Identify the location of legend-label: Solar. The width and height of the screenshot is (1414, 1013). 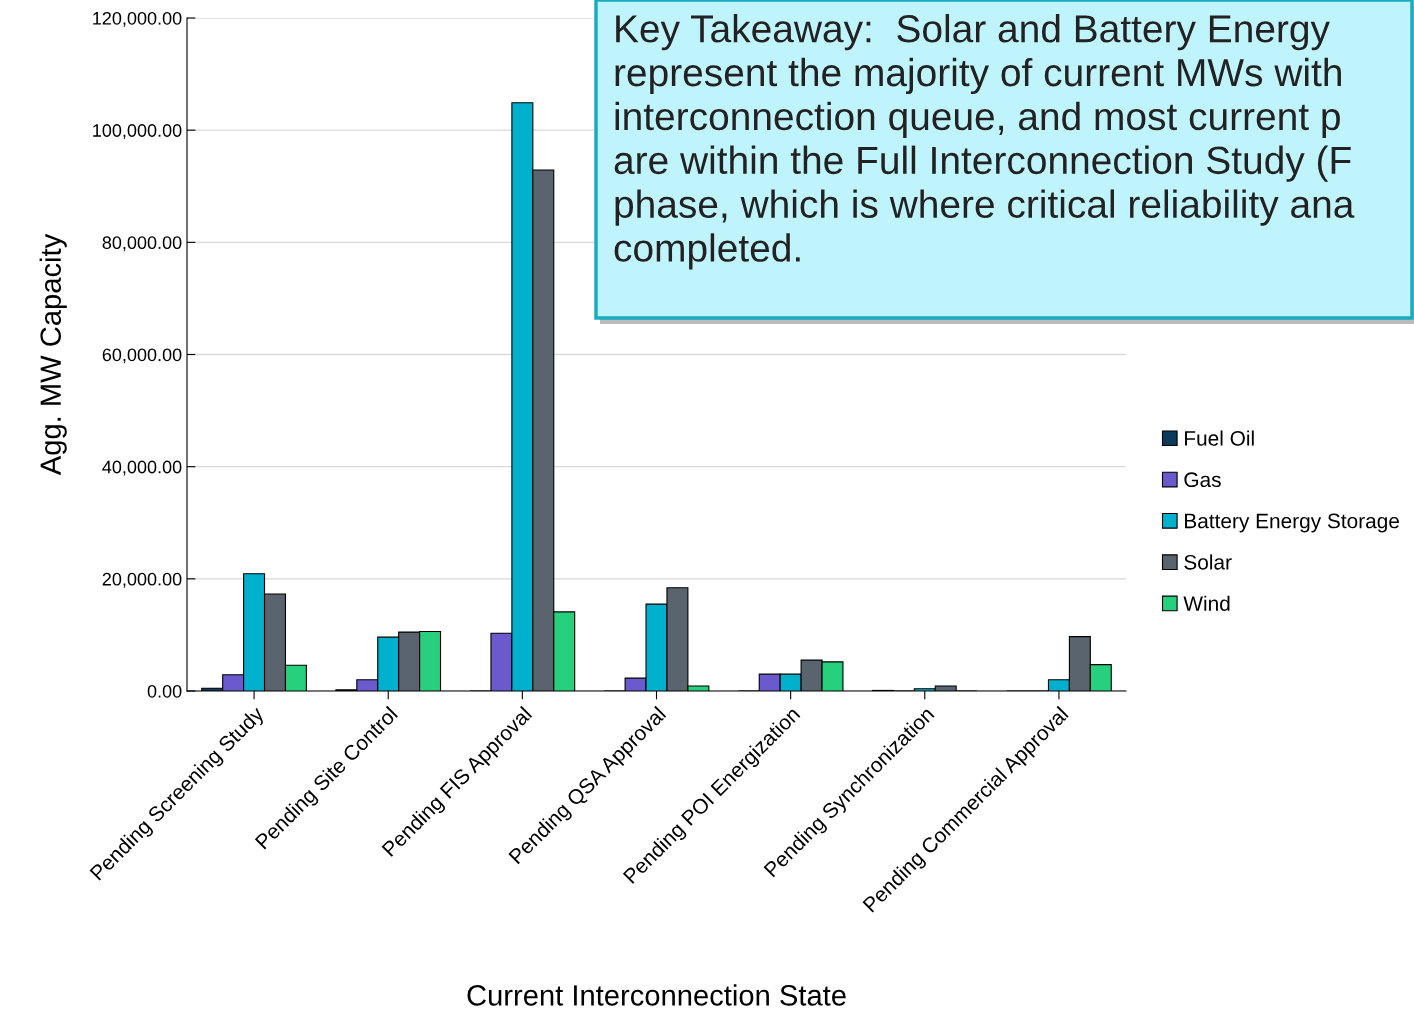
(1208, 562).